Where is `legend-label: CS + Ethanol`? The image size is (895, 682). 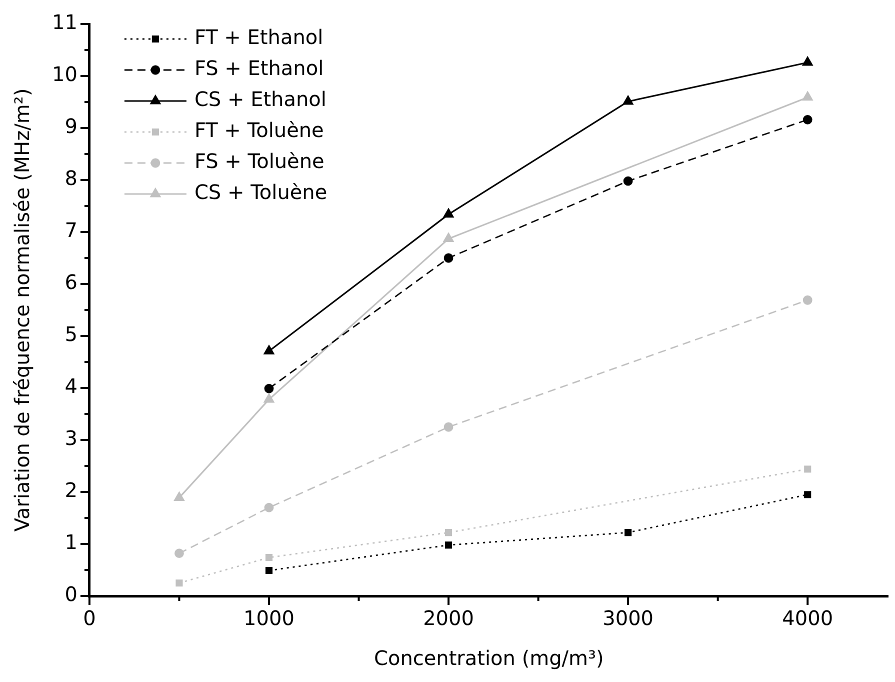
legend-label: CS + Ethanol is located at coordinates (260, 99).